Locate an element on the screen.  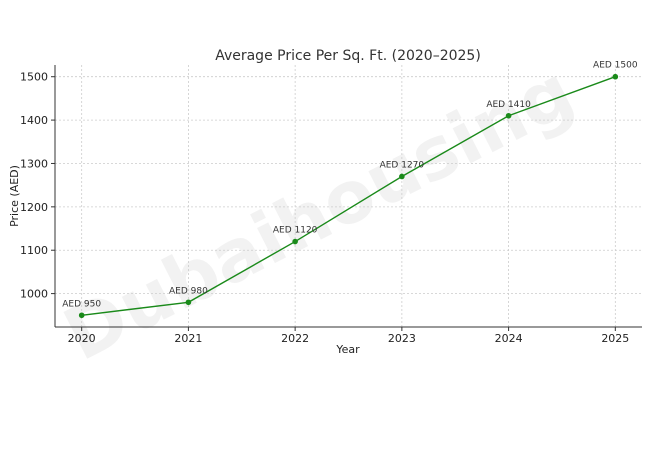
x-axis-ticks: 2020 2021 2022 2023 2024 2025 is located at coordinates (348, 336).